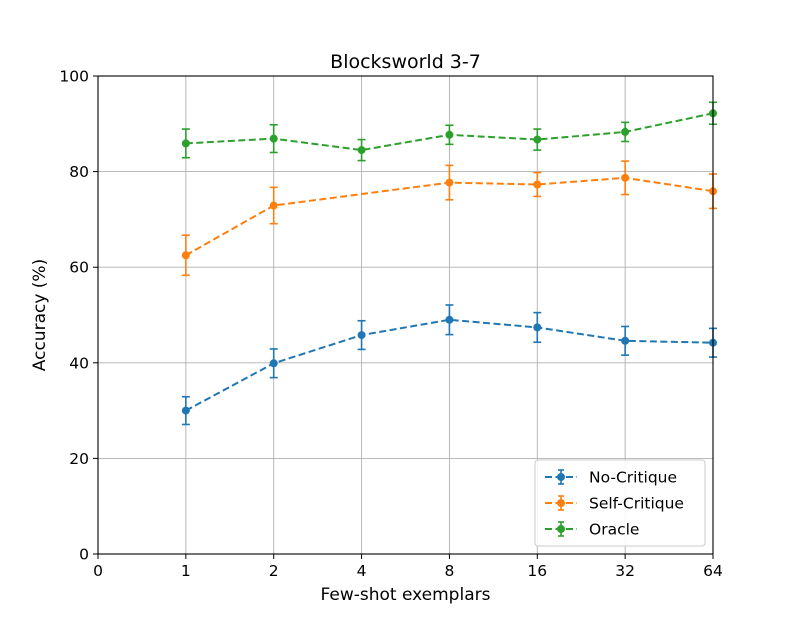 The width and height of the screenshot is (793, 634). I want to click on x-tick-label: 64, so click(713, 571).